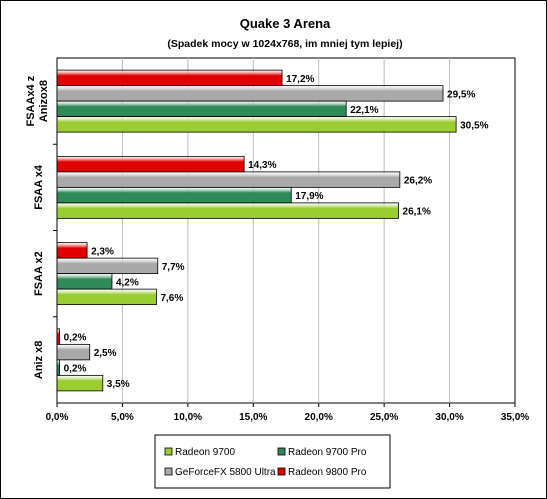  I want to click on category-label: Aniz x8, so click(39, 360).